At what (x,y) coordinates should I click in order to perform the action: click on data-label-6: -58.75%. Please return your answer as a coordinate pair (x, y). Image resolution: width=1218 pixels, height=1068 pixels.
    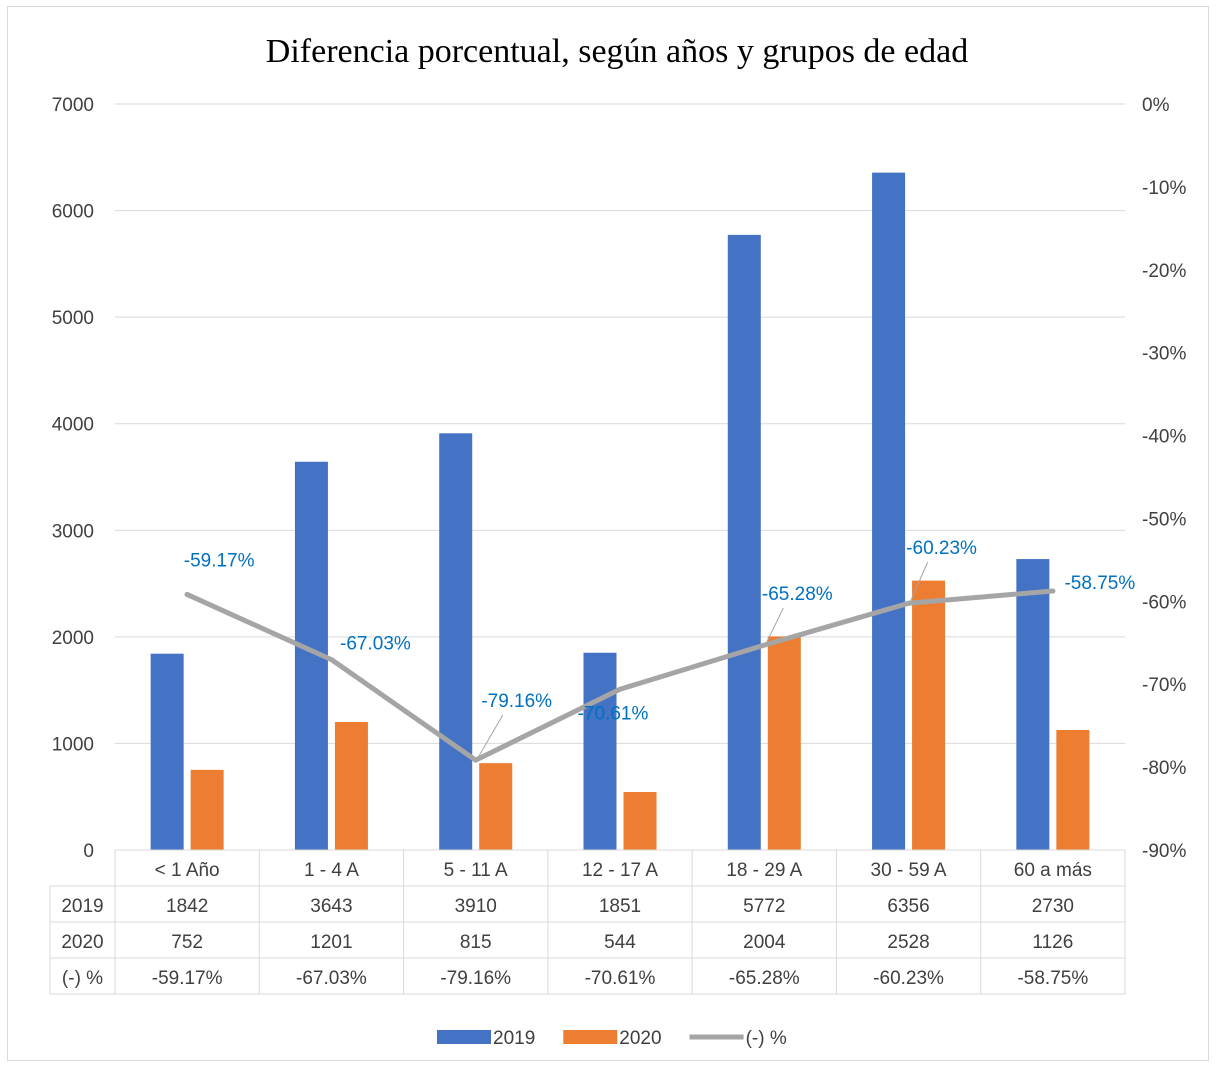
    Looking at the image, I should click on (1099, 583).